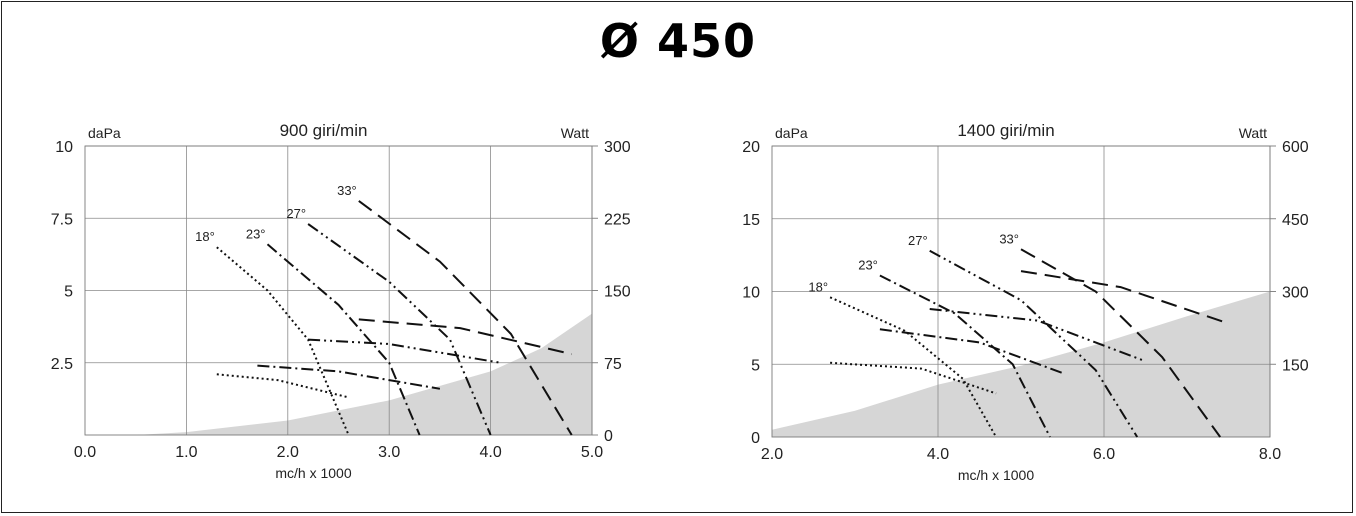 The image size is (1356, 516). What do you see at coordinates (755, 438) in the screenshot?
I see `y-tick-label: 0` at bounding box center [755, 438].